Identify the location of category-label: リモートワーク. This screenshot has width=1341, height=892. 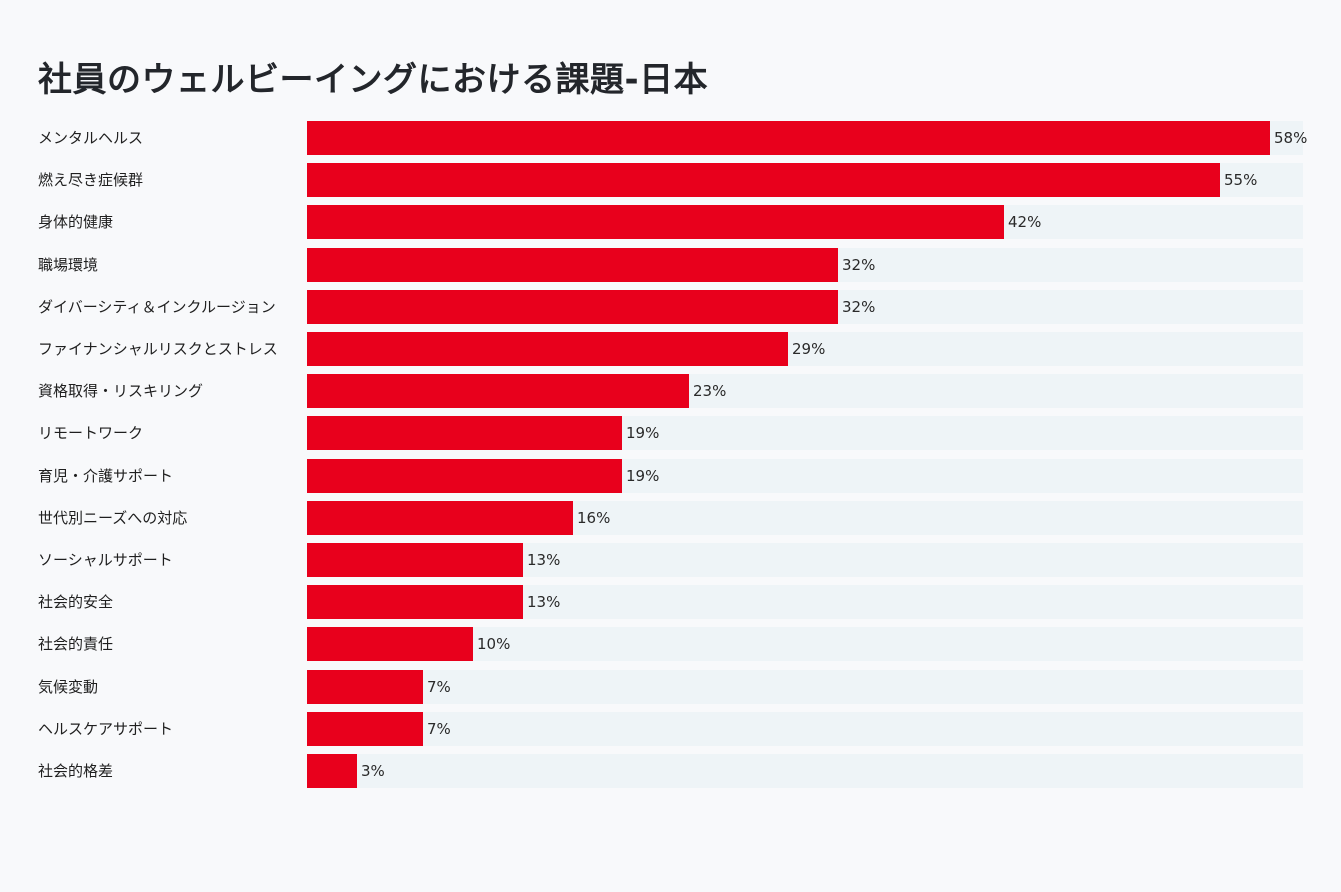
(91, 433).